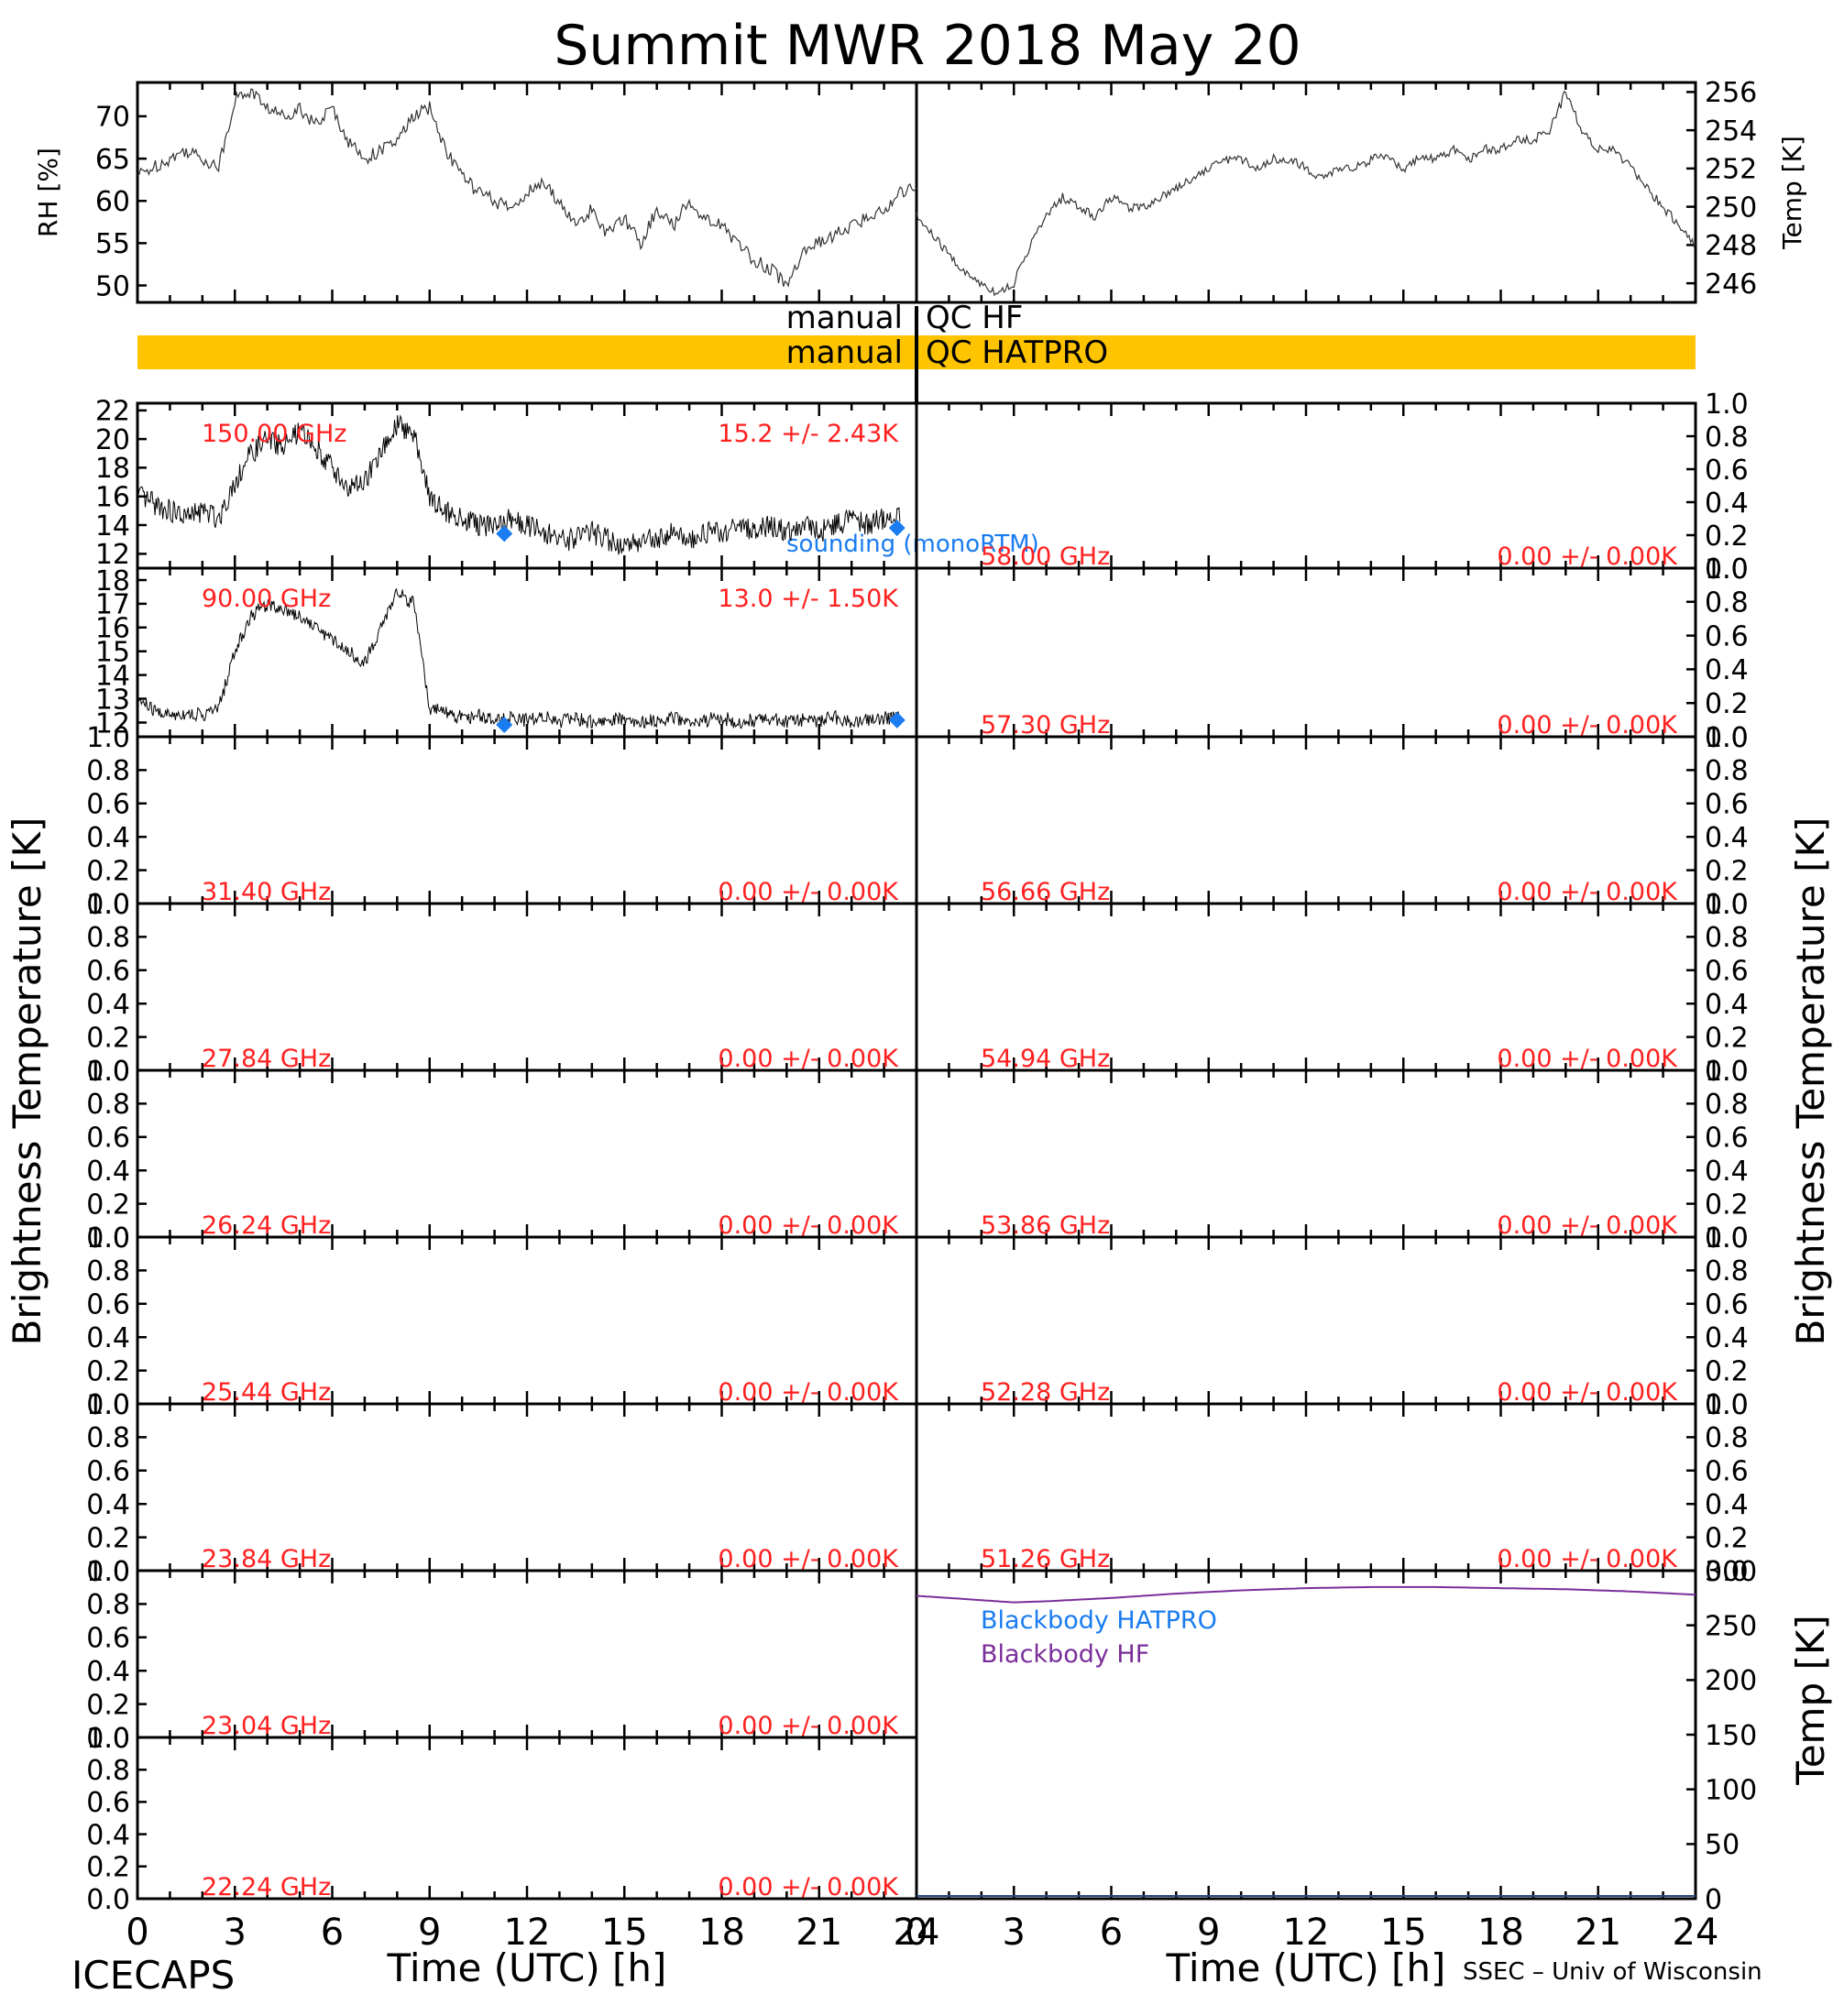  What do you see at coordinates (504, 725) in the screenshot?
I see `ch90-sounding-point` at bounding box center [504, 725].